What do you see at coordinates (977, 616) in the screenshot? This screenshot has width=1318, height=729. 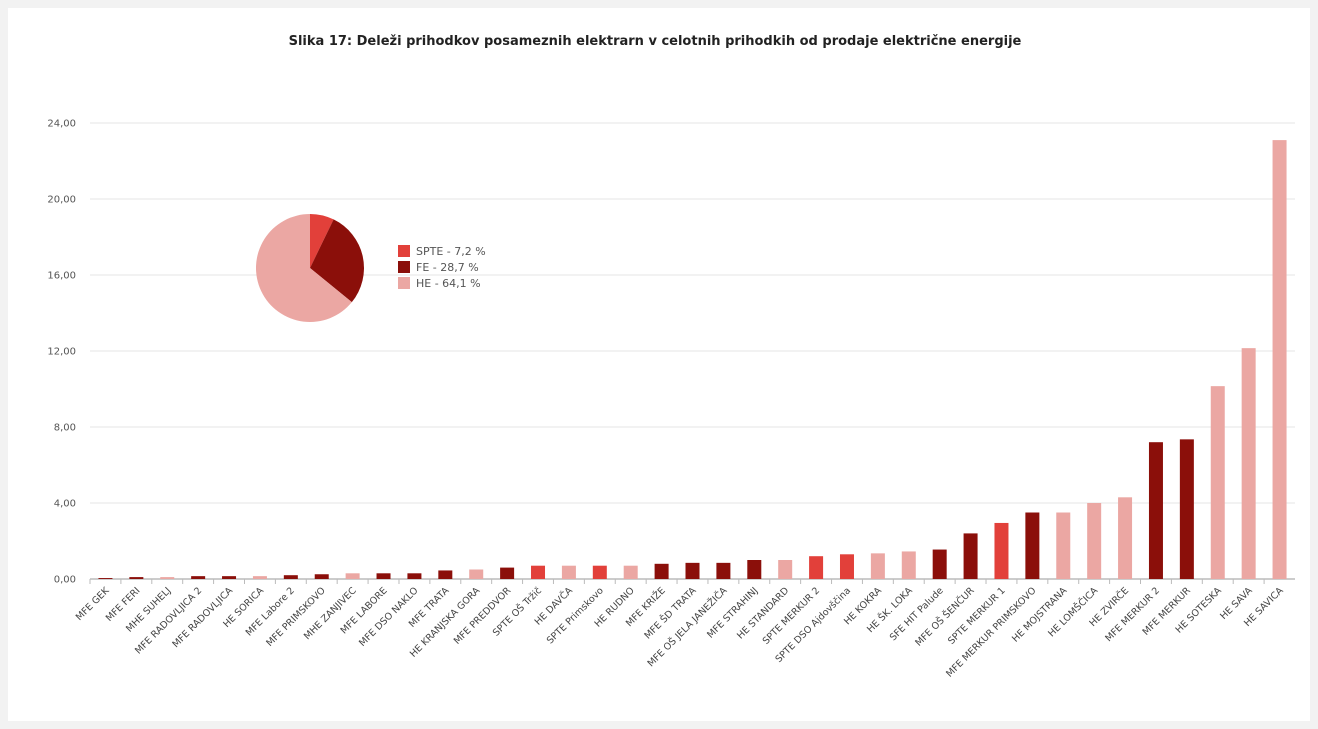 I see `x-tick-label: SPTE MERKUR 1` at bounding box center [977, 616].